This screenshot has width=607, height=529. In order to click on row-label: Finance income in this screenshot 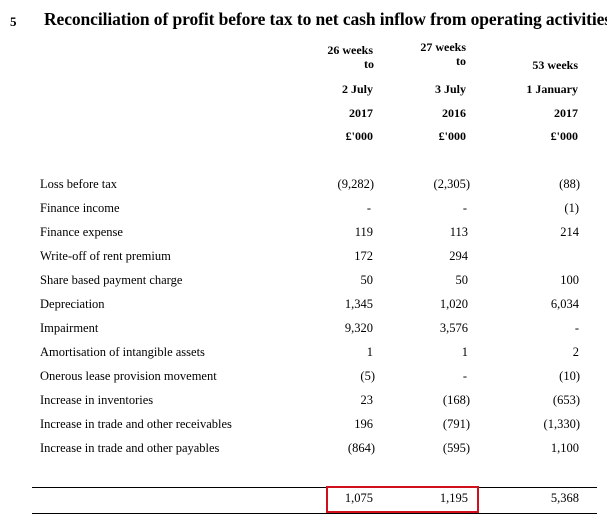, I will do `click(80, 208)`.